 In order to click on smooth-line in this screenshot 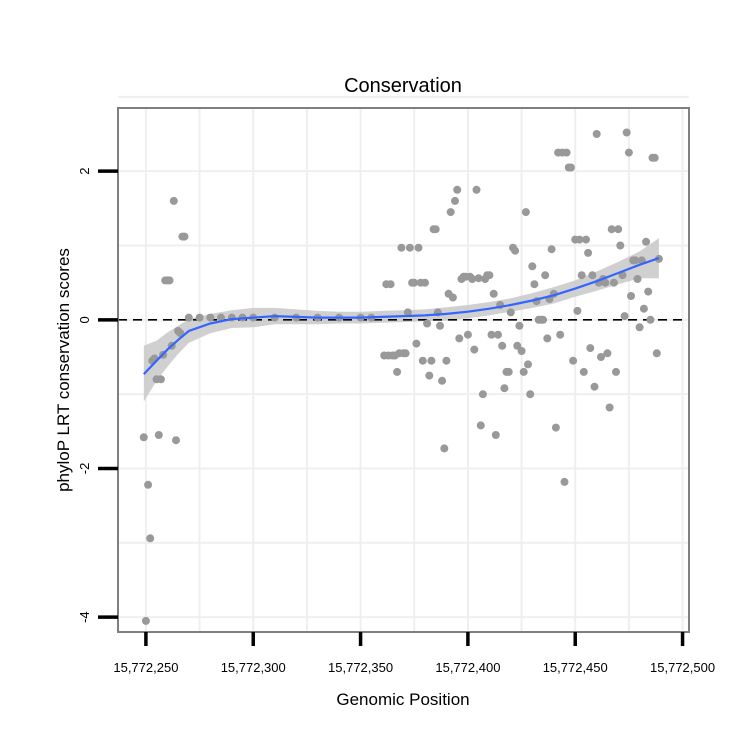, I will do `click(401, 316)`.